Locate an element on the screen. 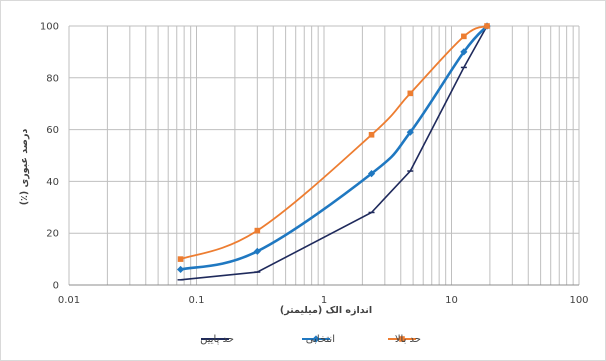 The width and height of the screenshot is (606, 361). y-tick-label: 100 is located at coordinates (49, 27).